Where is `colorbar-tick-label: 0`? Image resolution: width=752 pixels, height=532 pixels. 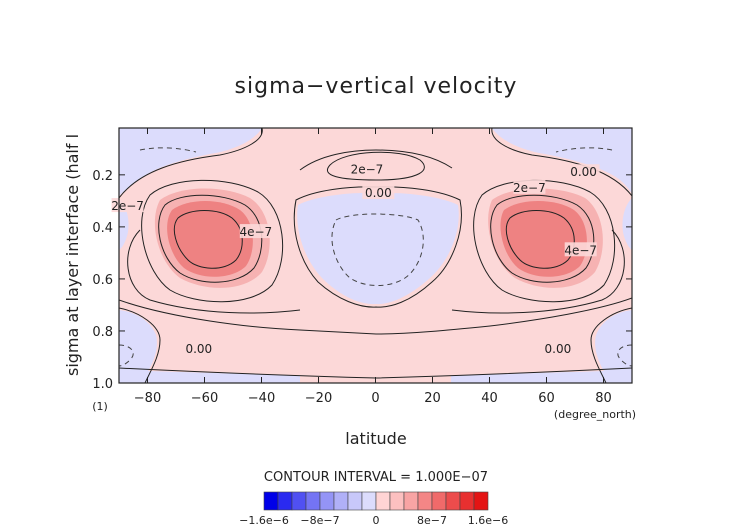 colorbar-tick-label: 0 is located at coordinates (376, 520).